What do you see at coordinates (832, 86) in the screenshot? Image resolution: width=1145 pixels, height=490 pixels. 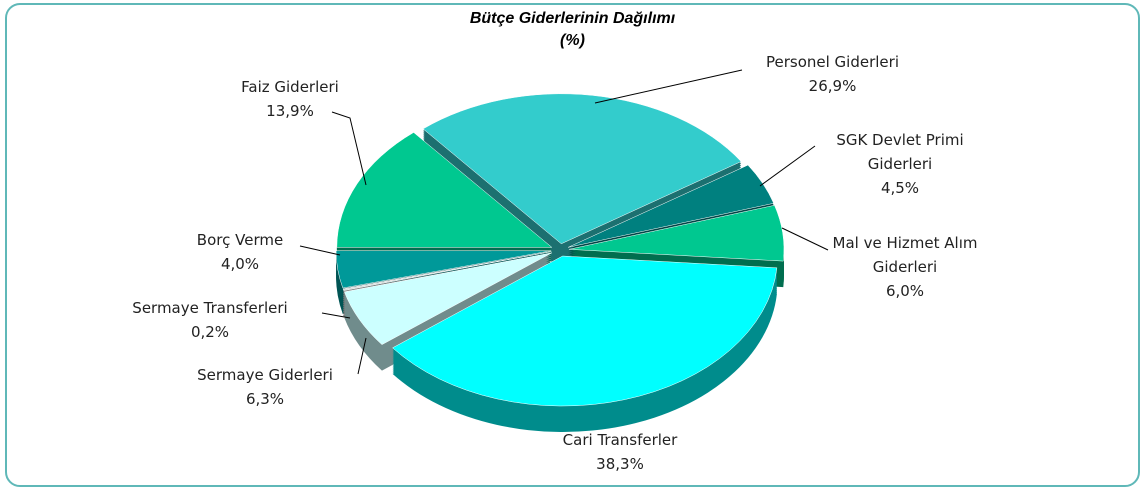 I see `slice-value-label: 26,9%` at bounding box center [832, 86].